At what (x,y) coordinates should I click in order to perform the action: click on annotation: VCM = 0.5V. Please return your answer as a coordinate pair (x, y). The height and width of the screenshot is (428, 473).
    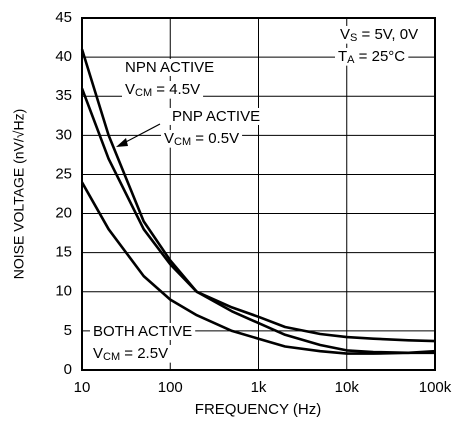
    Looking at the image, I should click on (201, 139).